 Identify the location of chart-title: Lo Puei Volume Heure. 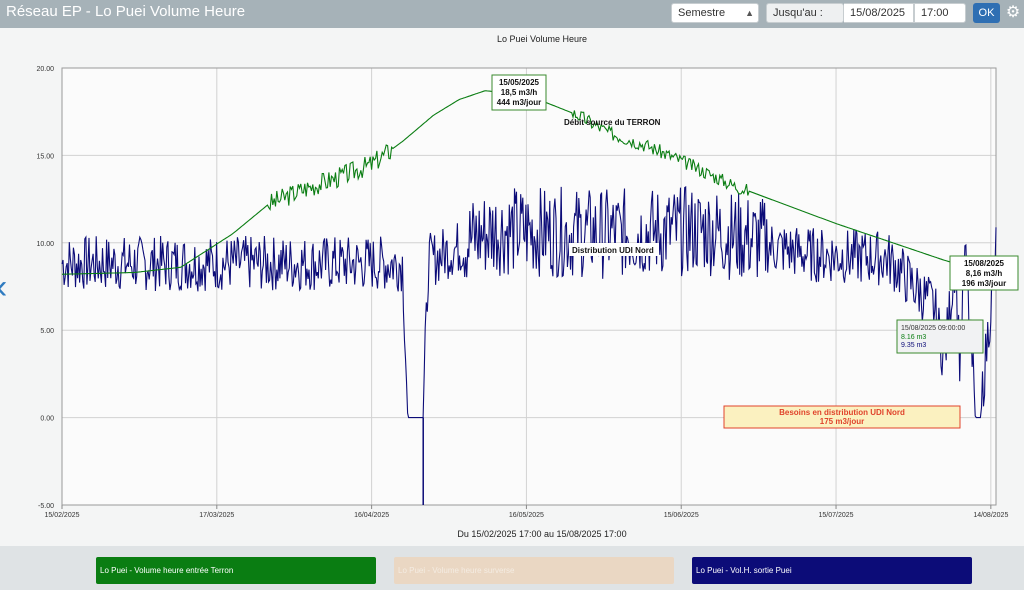
(542, 39).